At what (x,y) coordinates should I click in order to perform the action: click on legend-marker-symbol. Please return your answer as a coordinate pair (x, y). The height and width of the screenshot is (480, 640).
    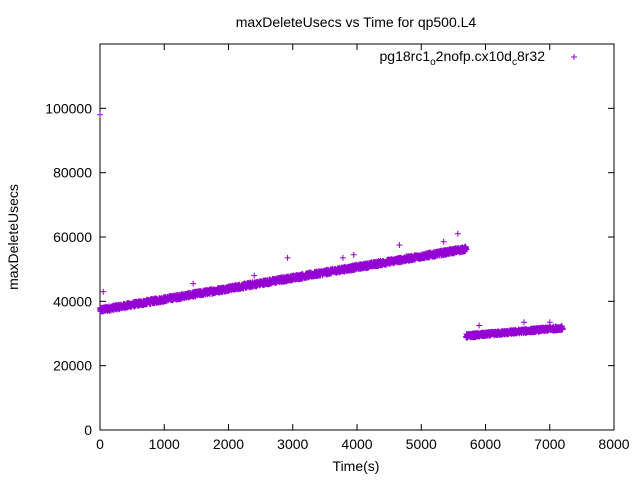
    Looking at the image, I should click on (574, 57).